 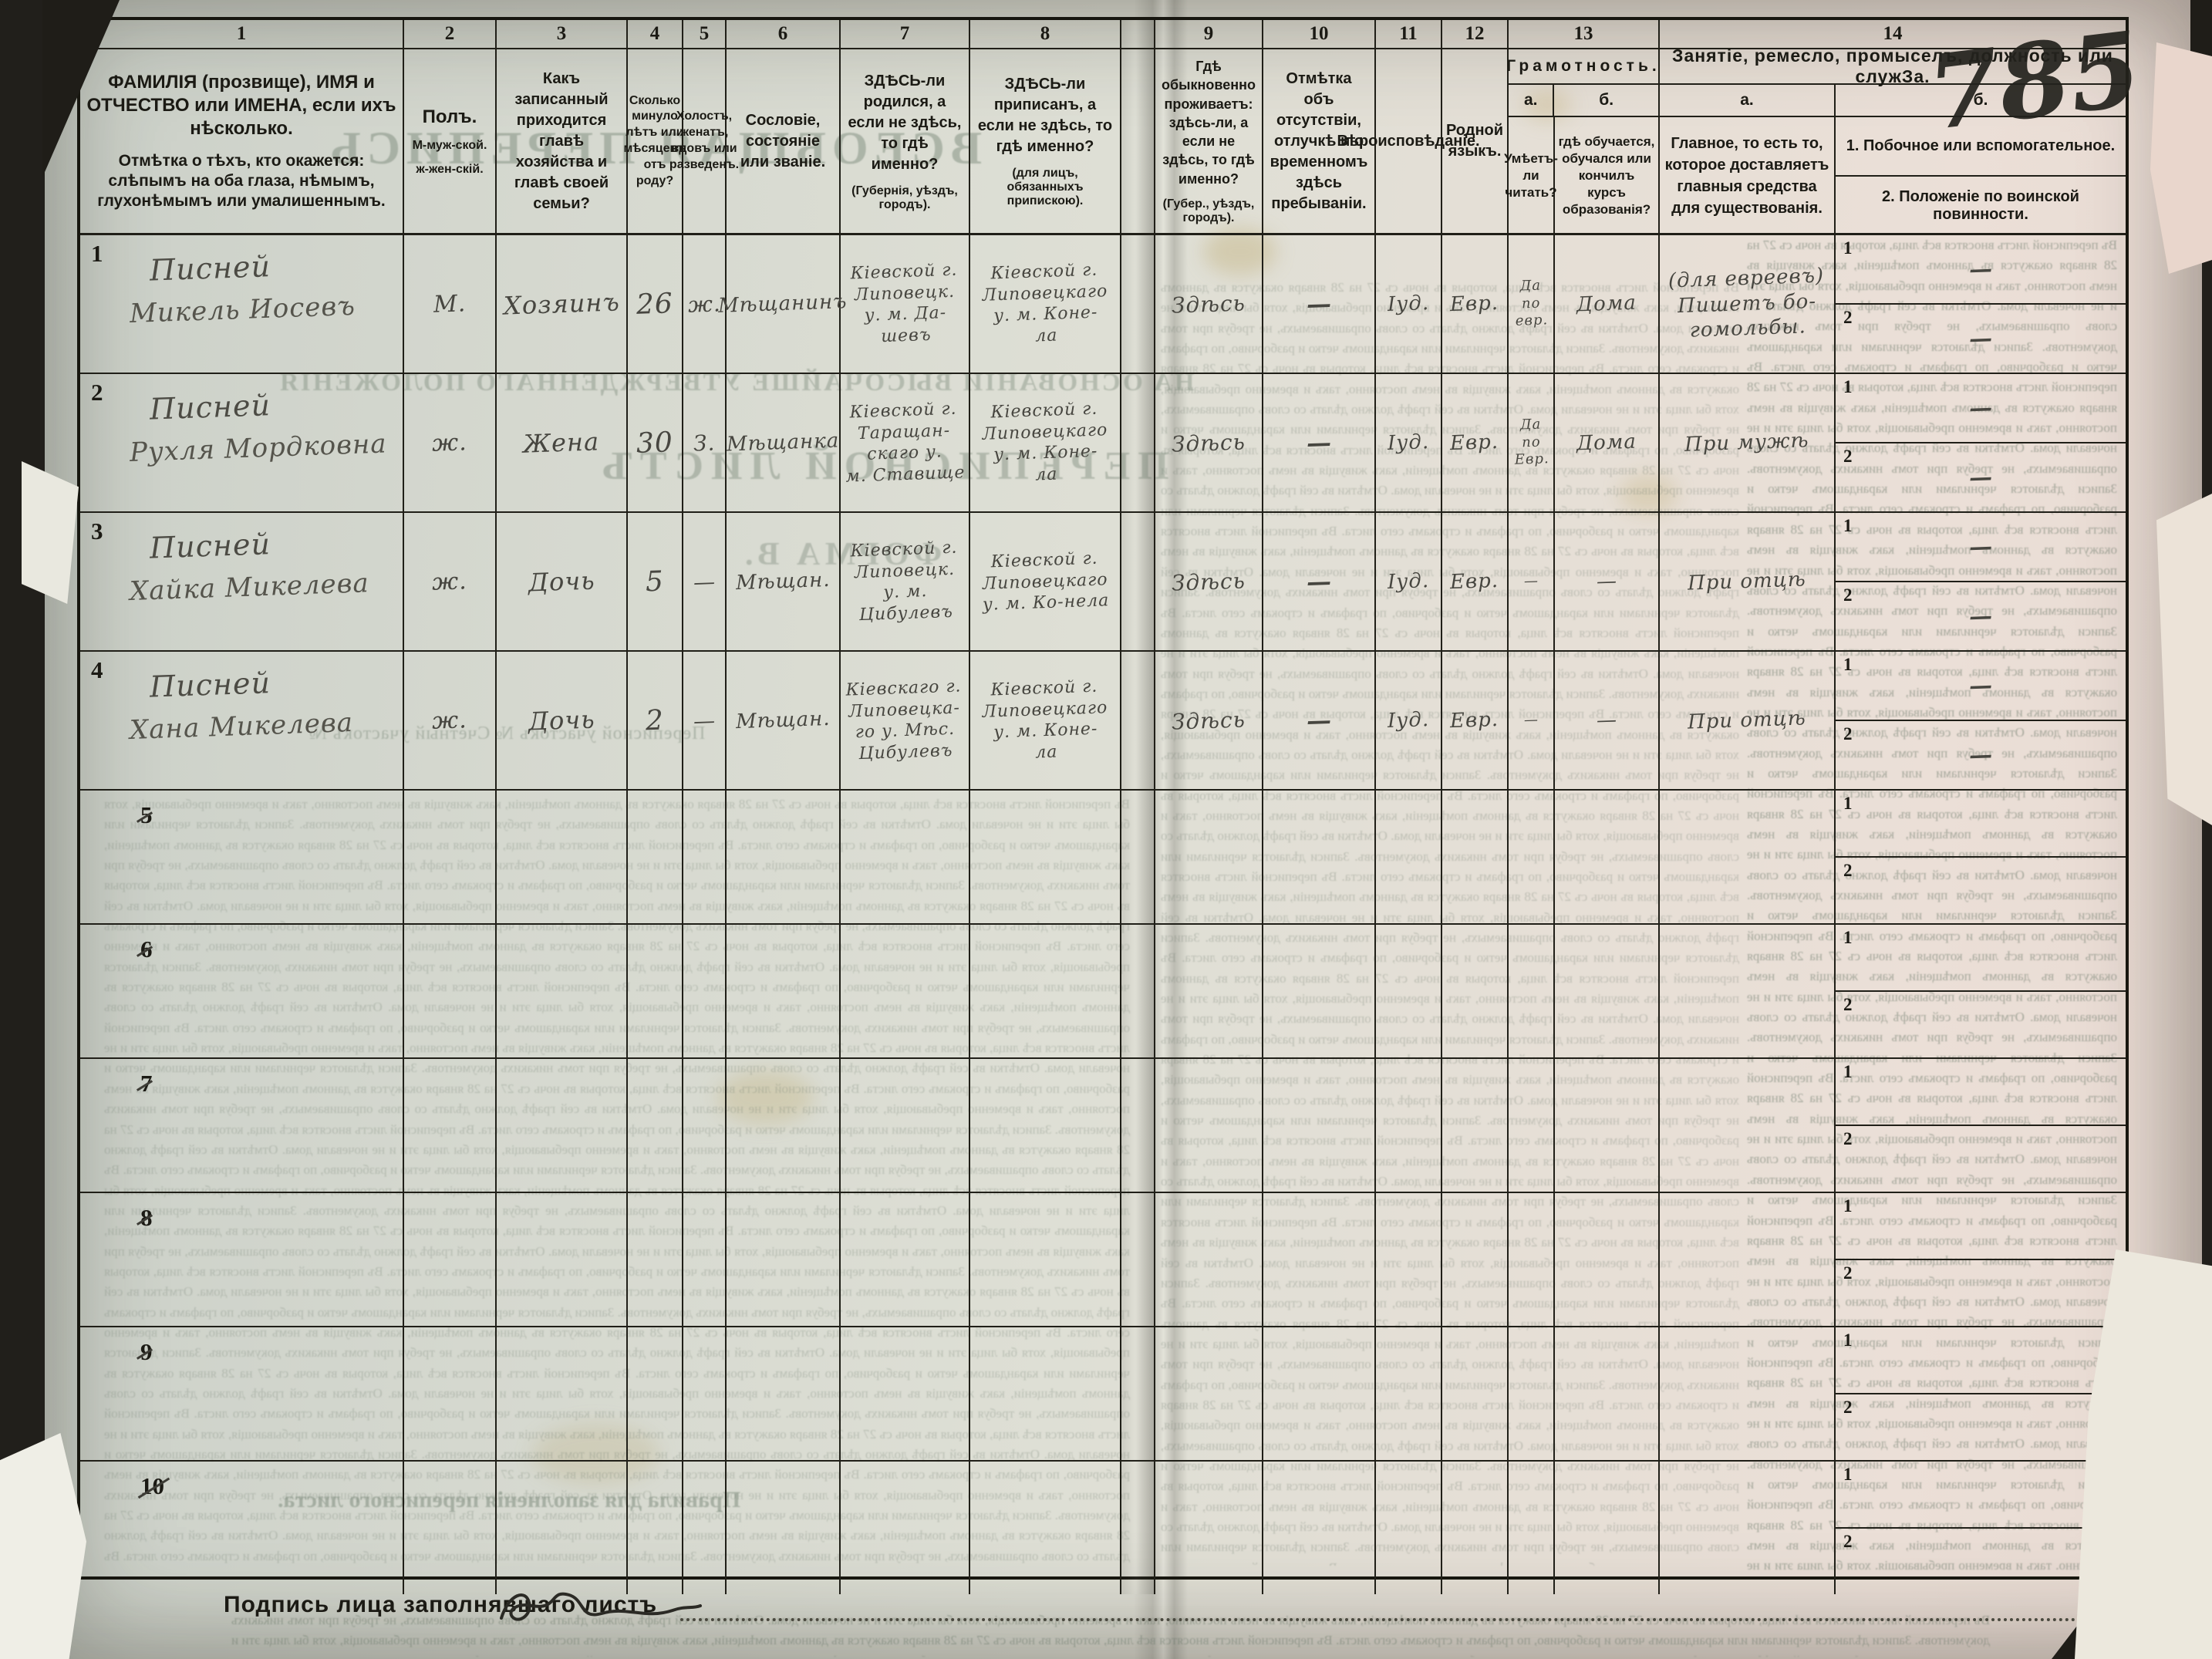 I want to click on header-text: 2. Положеніе по воинской повинности., so click(x=1980, y=205).